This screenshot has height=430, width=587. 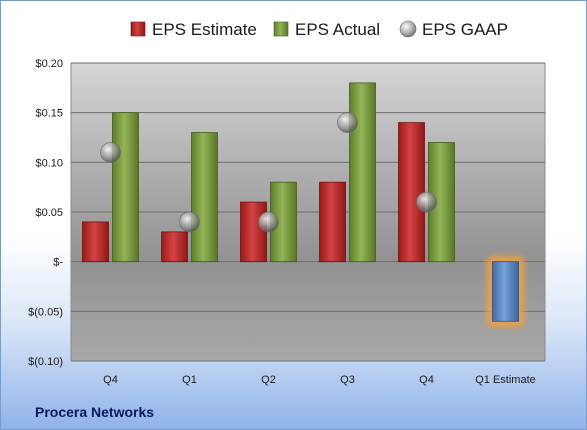 I want to click on y-tick-label: $(0.05), so click(x=45, y=312).